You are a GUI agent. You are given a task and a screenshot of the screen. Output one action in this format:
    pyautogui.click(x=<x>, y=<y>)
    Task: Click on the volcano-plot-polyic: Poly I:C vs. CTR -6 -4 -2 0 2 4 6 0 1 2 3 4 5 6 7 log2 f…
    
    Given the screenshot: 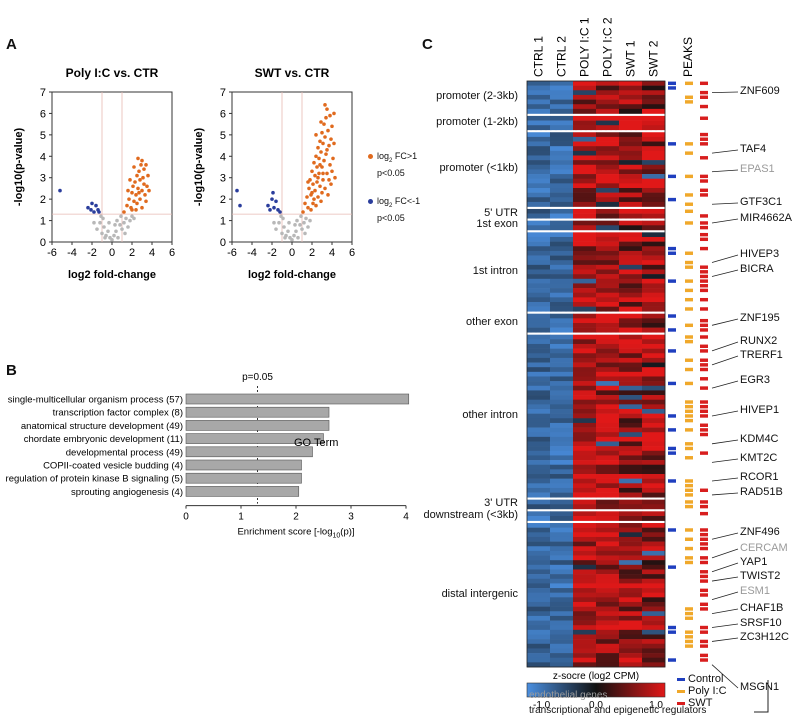 What is the action you would take?
    pyautogui.click(x=94, y=173)
    